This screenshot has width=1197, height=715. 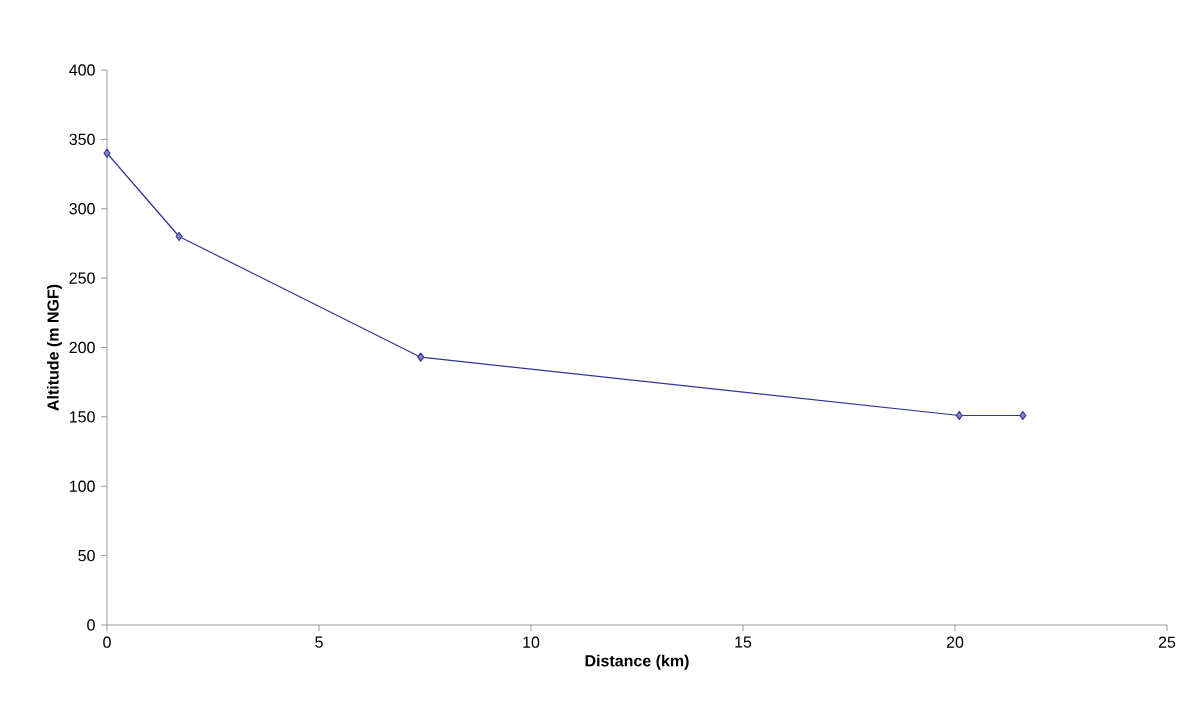 I want to click on y-tick-label: 150, so click(x=82, y=417).